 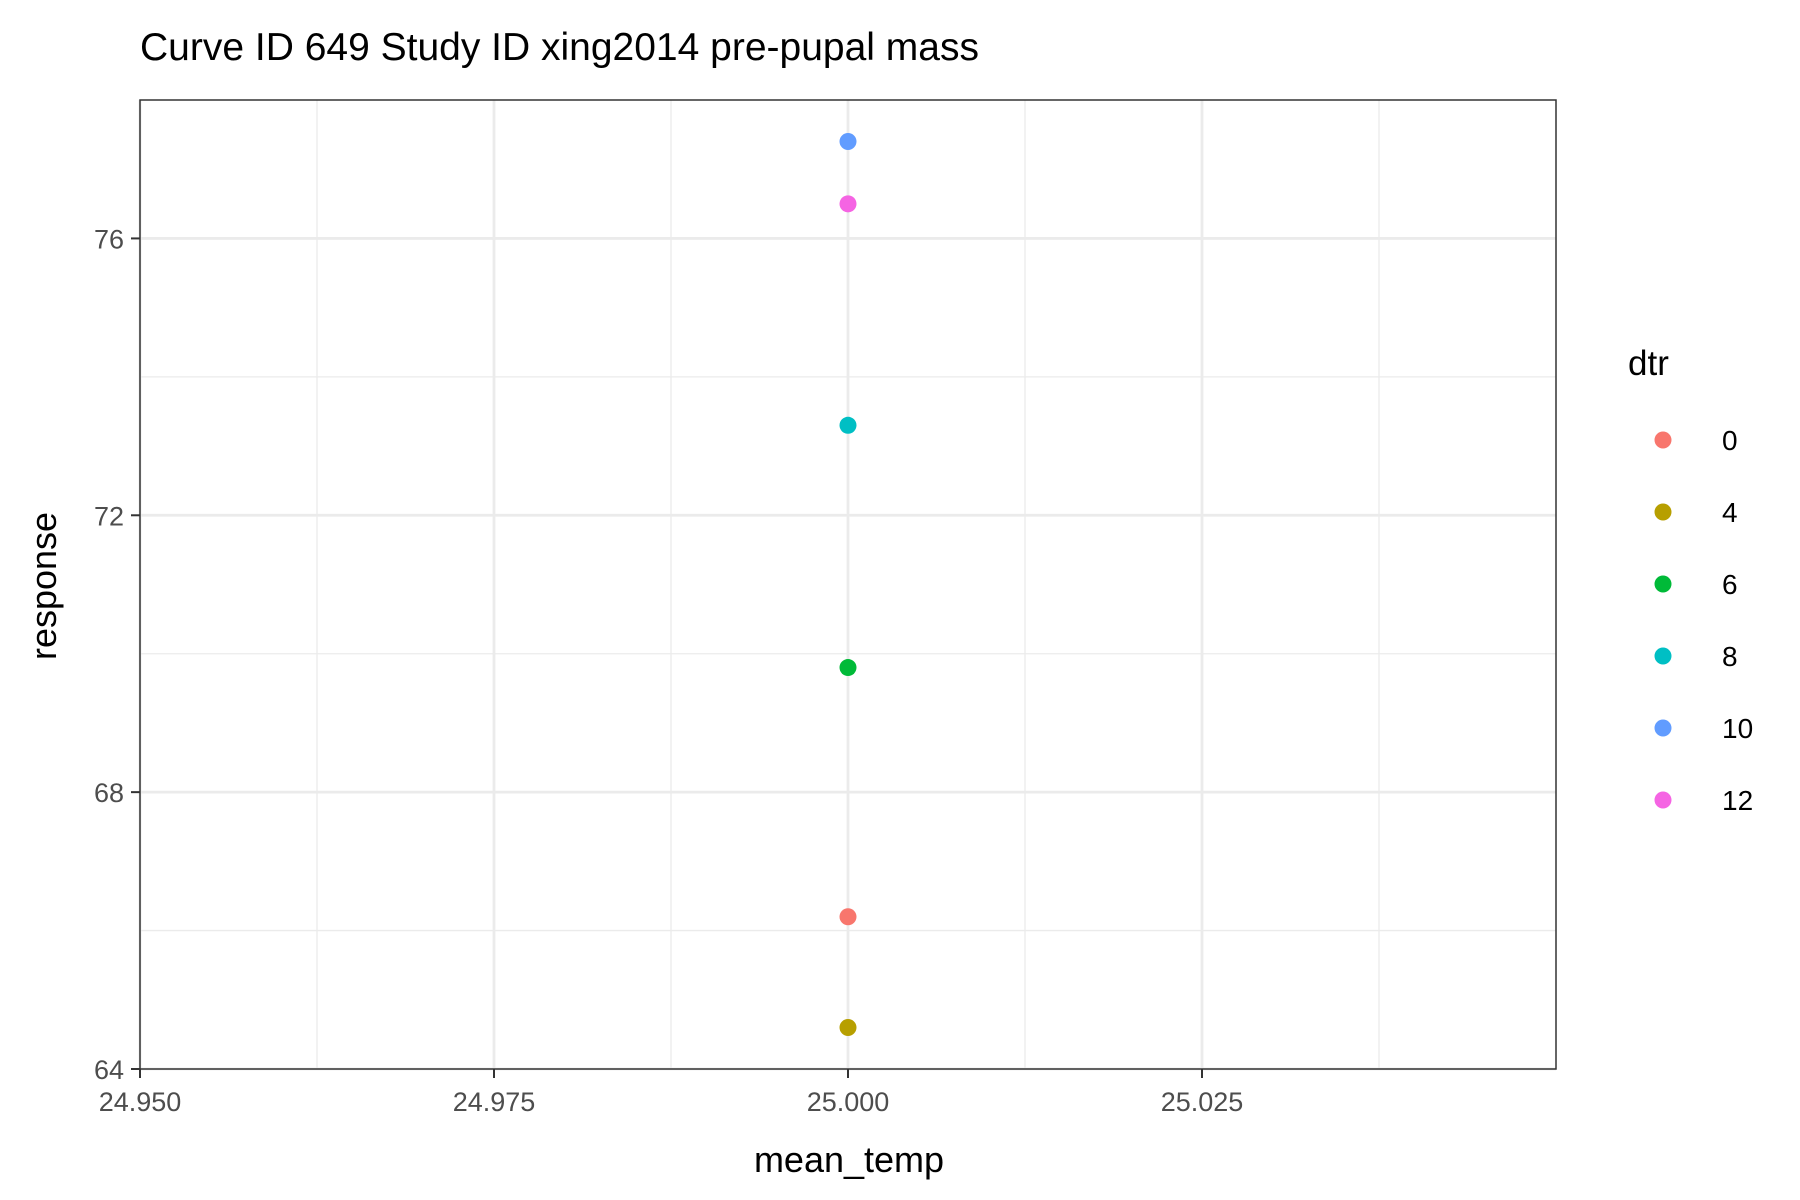 What do you see at coordinates (849, 1159) in the screenshot?
I see `x-axis-title: mean_temp` at bounding box center [849, 1159].